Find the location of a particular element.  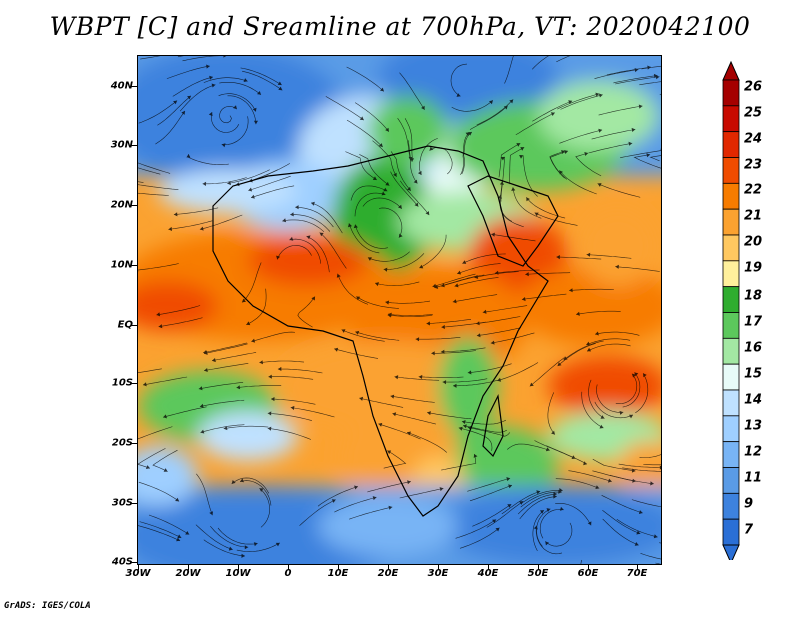

colorbar-label-22: 22 is located at coordinates (753, 190).